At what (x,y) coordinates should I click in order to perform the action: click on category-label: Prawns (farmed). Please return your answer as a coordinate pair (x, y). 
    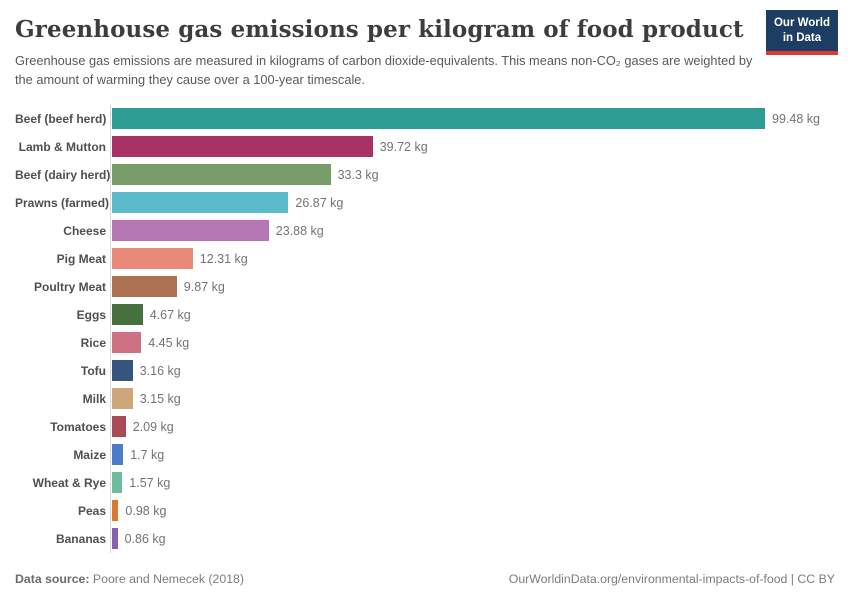
    Looking at the image, I should click on (62, 202).